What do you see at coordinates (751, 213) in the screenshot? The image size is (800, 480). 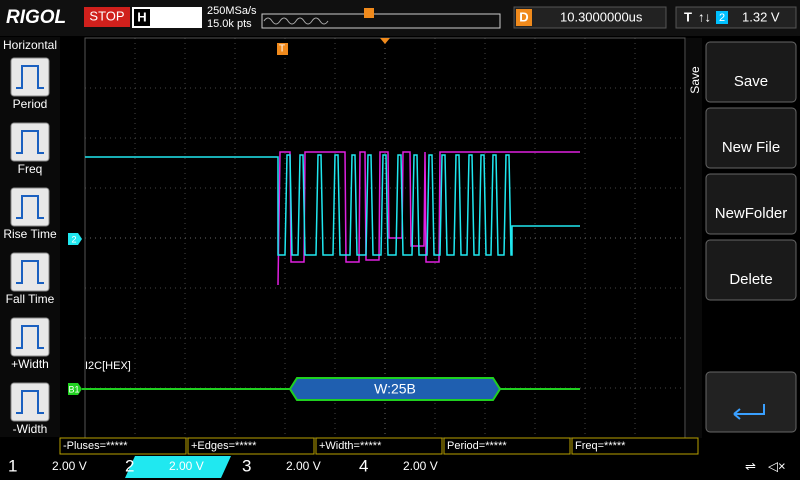 I see `menu-button-label: NewFolder` at bounding box center [751, 213].